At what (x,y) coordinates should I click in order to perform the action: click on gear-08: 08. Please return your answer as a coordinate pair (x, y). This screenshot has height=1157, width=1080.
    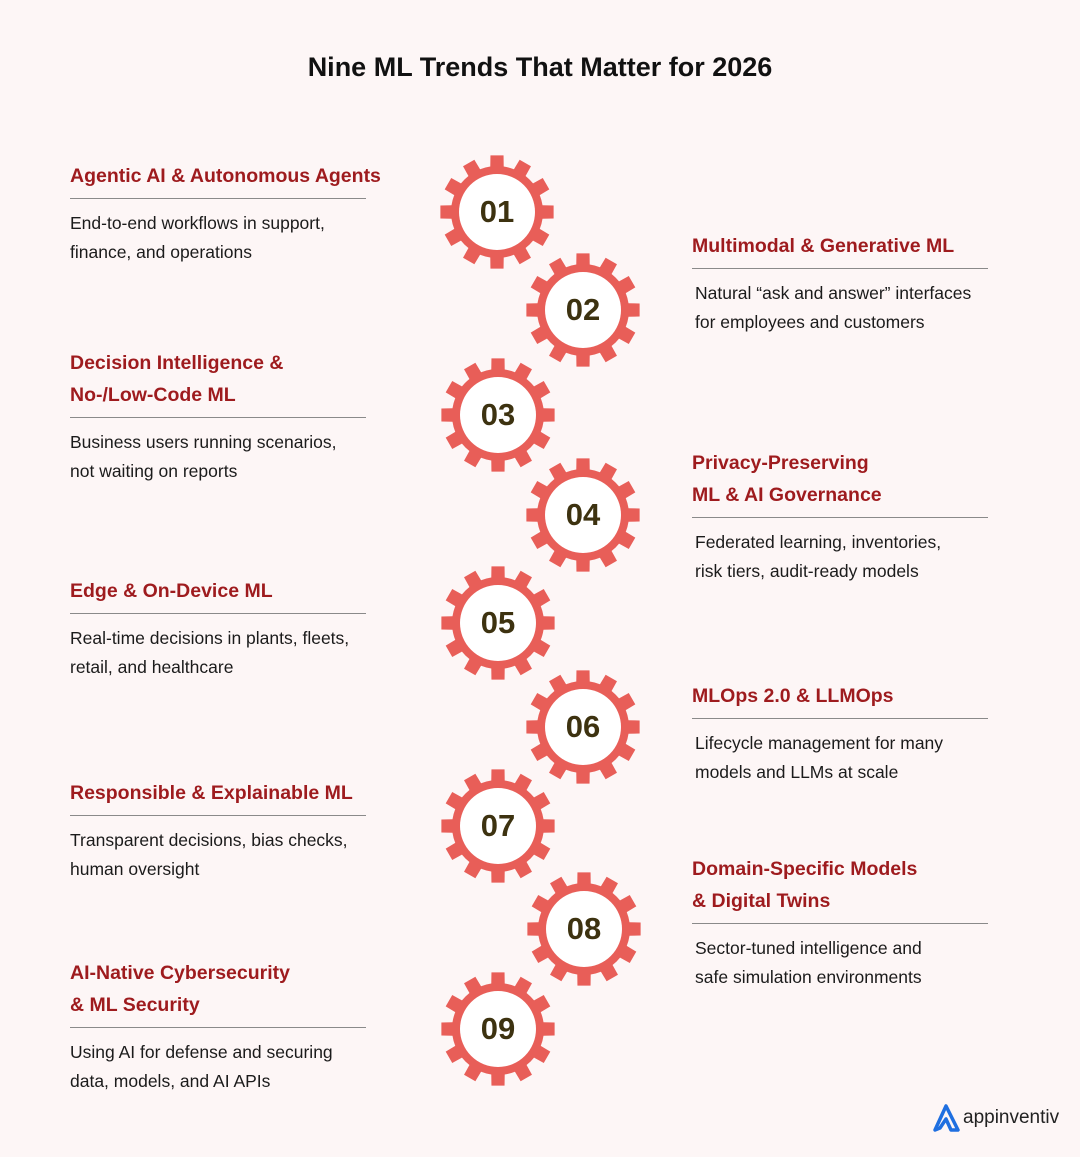
    Looking at the image, I should click on (584, 929).